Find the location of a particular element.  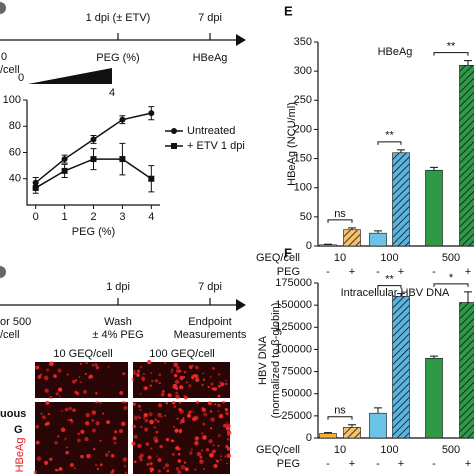

legend-marker is located at coordinates (174, 146).